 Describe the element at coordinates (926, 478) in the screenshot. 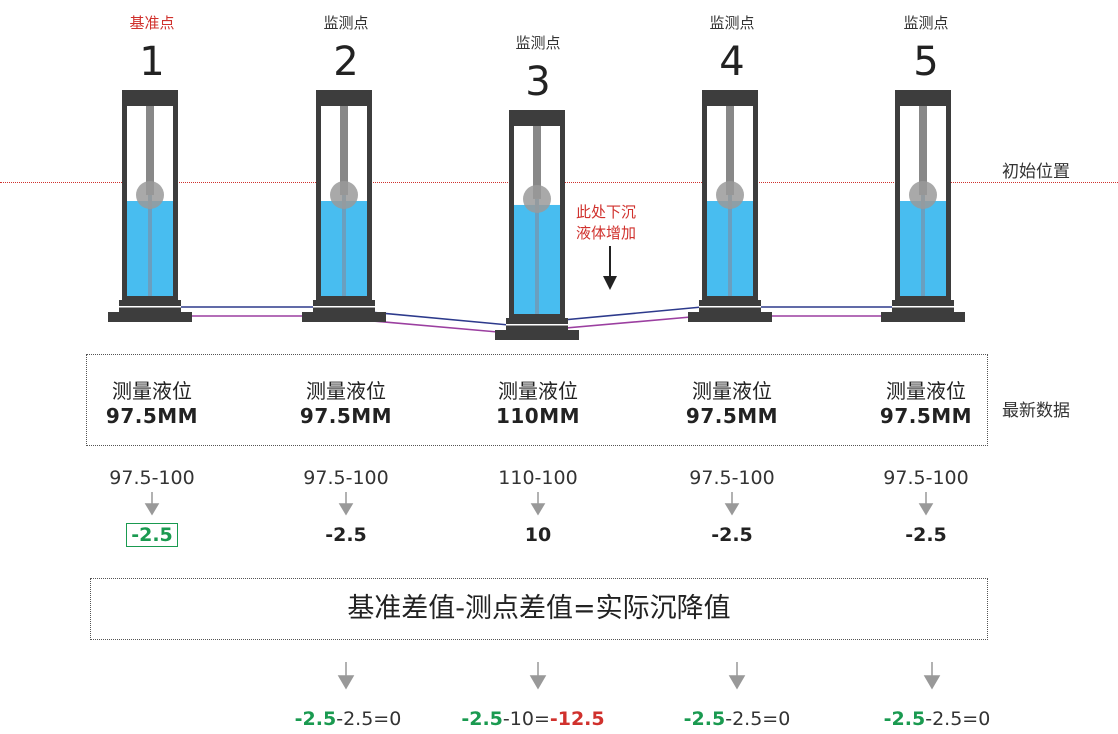

I see `calc-5: 97.5-100` at that location.